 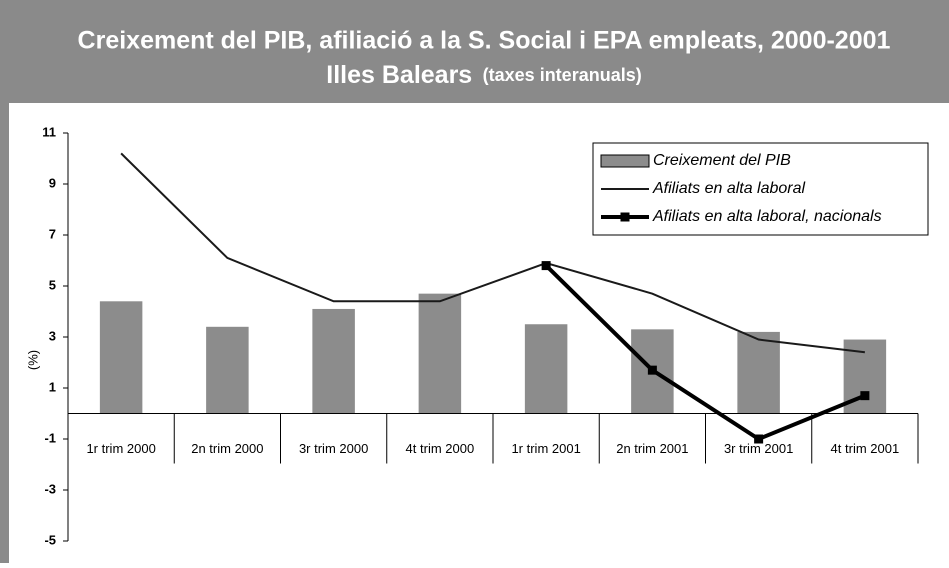 I want to click on y-axis-label: (%), so click(x=32, y=360).